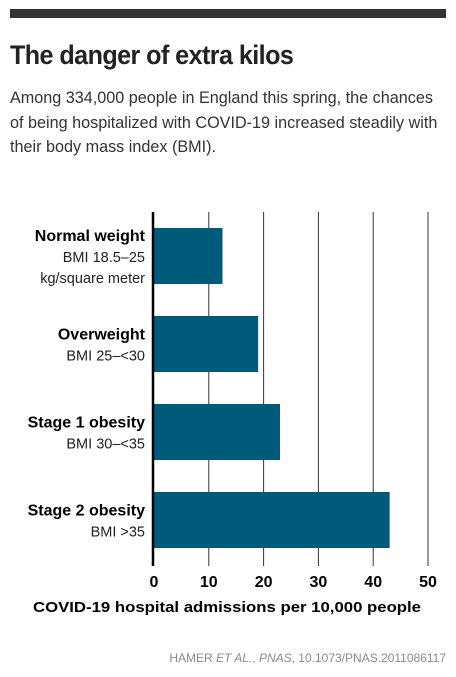 The image size is (456, 677). What do you see at coordinates (86, 511) in the screenshot?
I see `category-name-label: Stage 2 obesity` at bounding box center [86, 511].